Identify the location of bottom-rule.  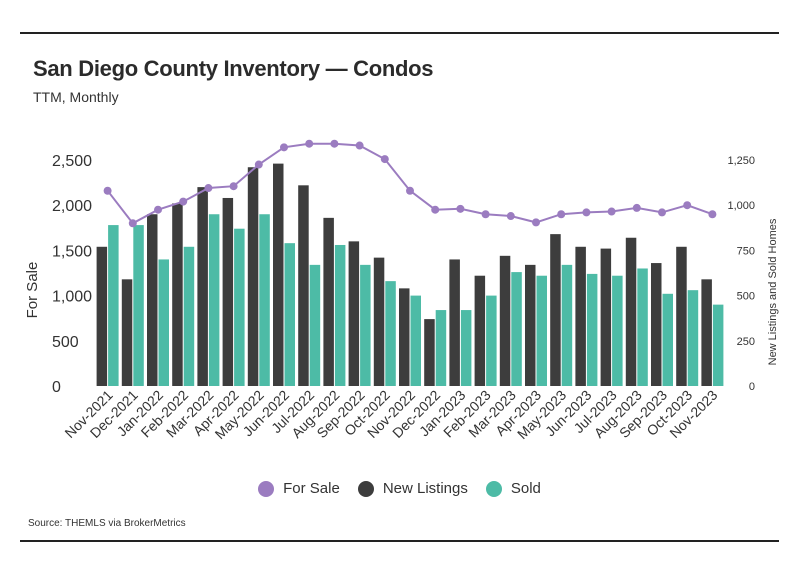
(399, 541).